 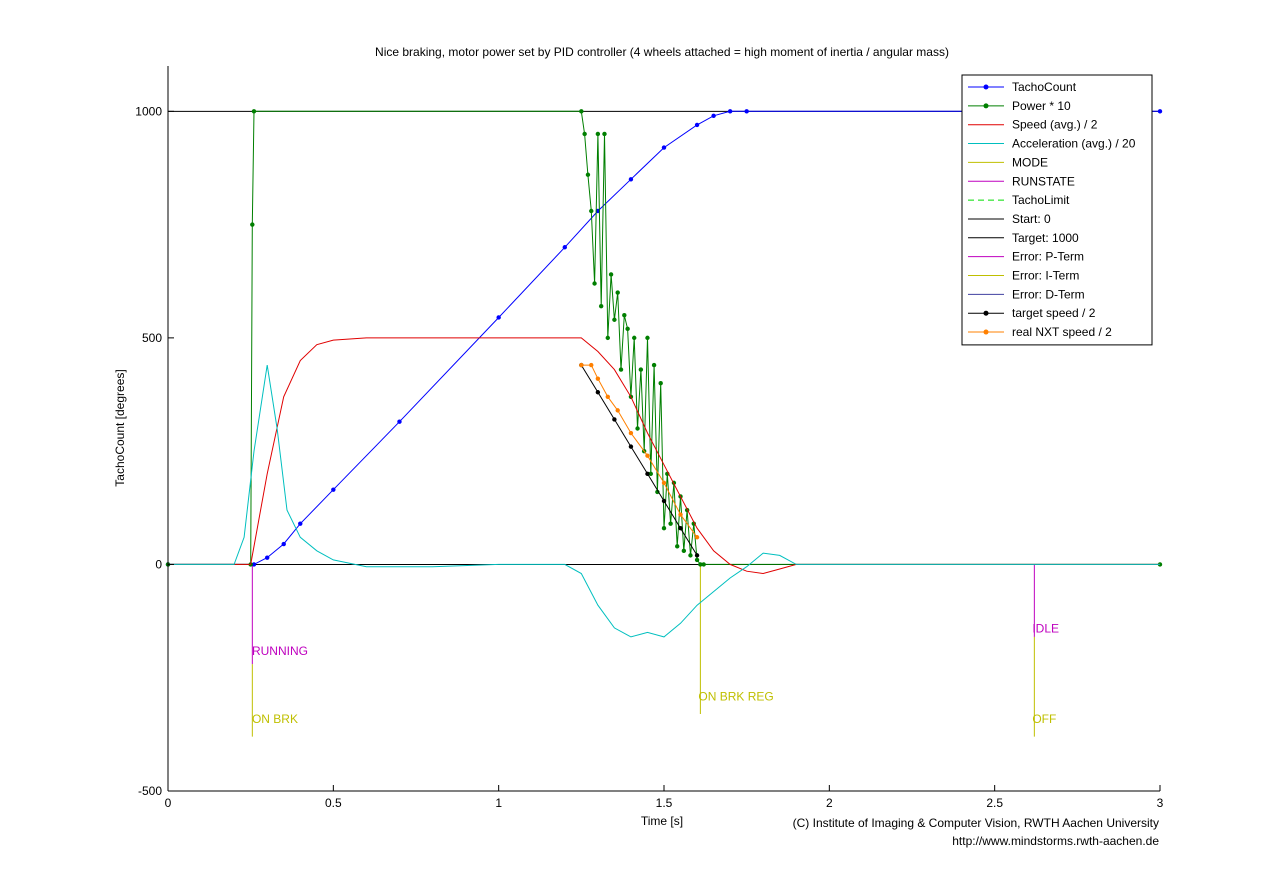 I want to click on legend-label-real-nxt-speed-2: real NXT speed / 2, so click(x=1062, y=332).